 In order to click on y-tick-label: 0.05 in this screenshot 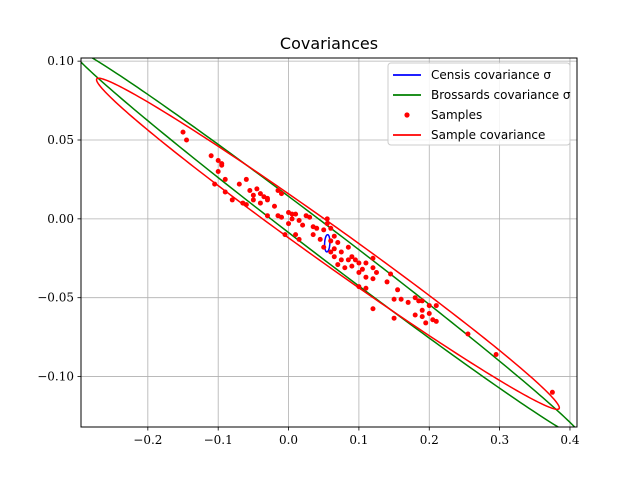, I will do `click(60, 140)`.